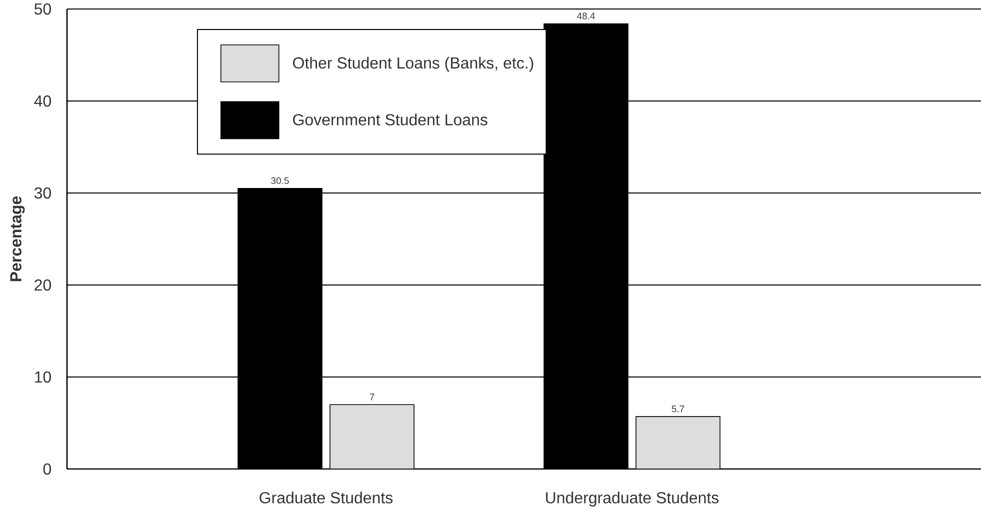  What do you see at coordinates (678, 409) in the screenshot?
I see `data-label: 5.7` at bounding box center [678, 409].